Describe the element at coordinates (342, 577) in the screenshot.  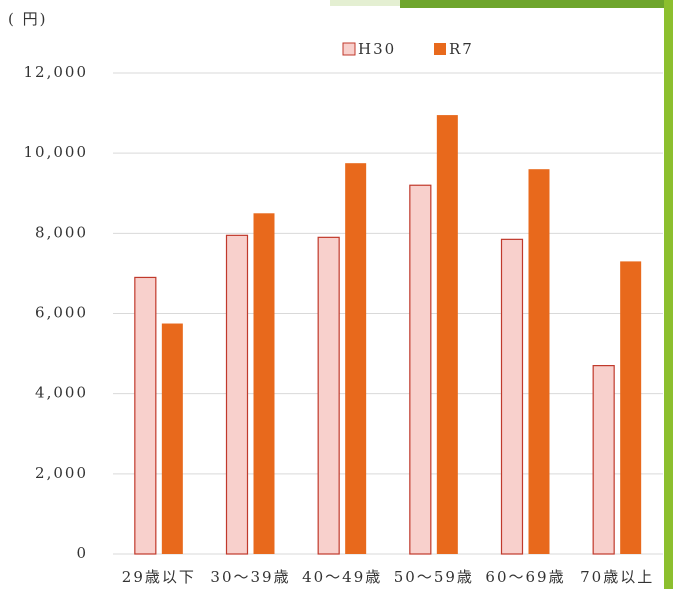
I see `x-tick-label: 40～49歳` at that location.